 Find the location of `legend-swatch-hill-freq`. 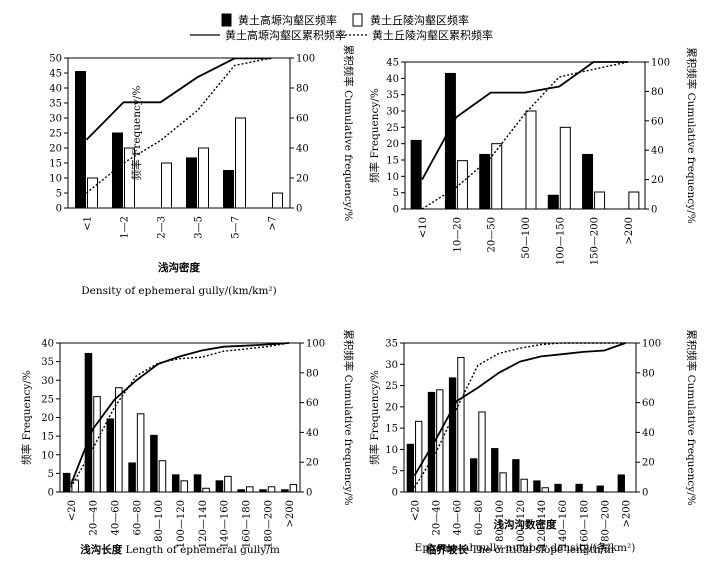

legend-swatch-hill-freq is located at coordinates (357, 20).